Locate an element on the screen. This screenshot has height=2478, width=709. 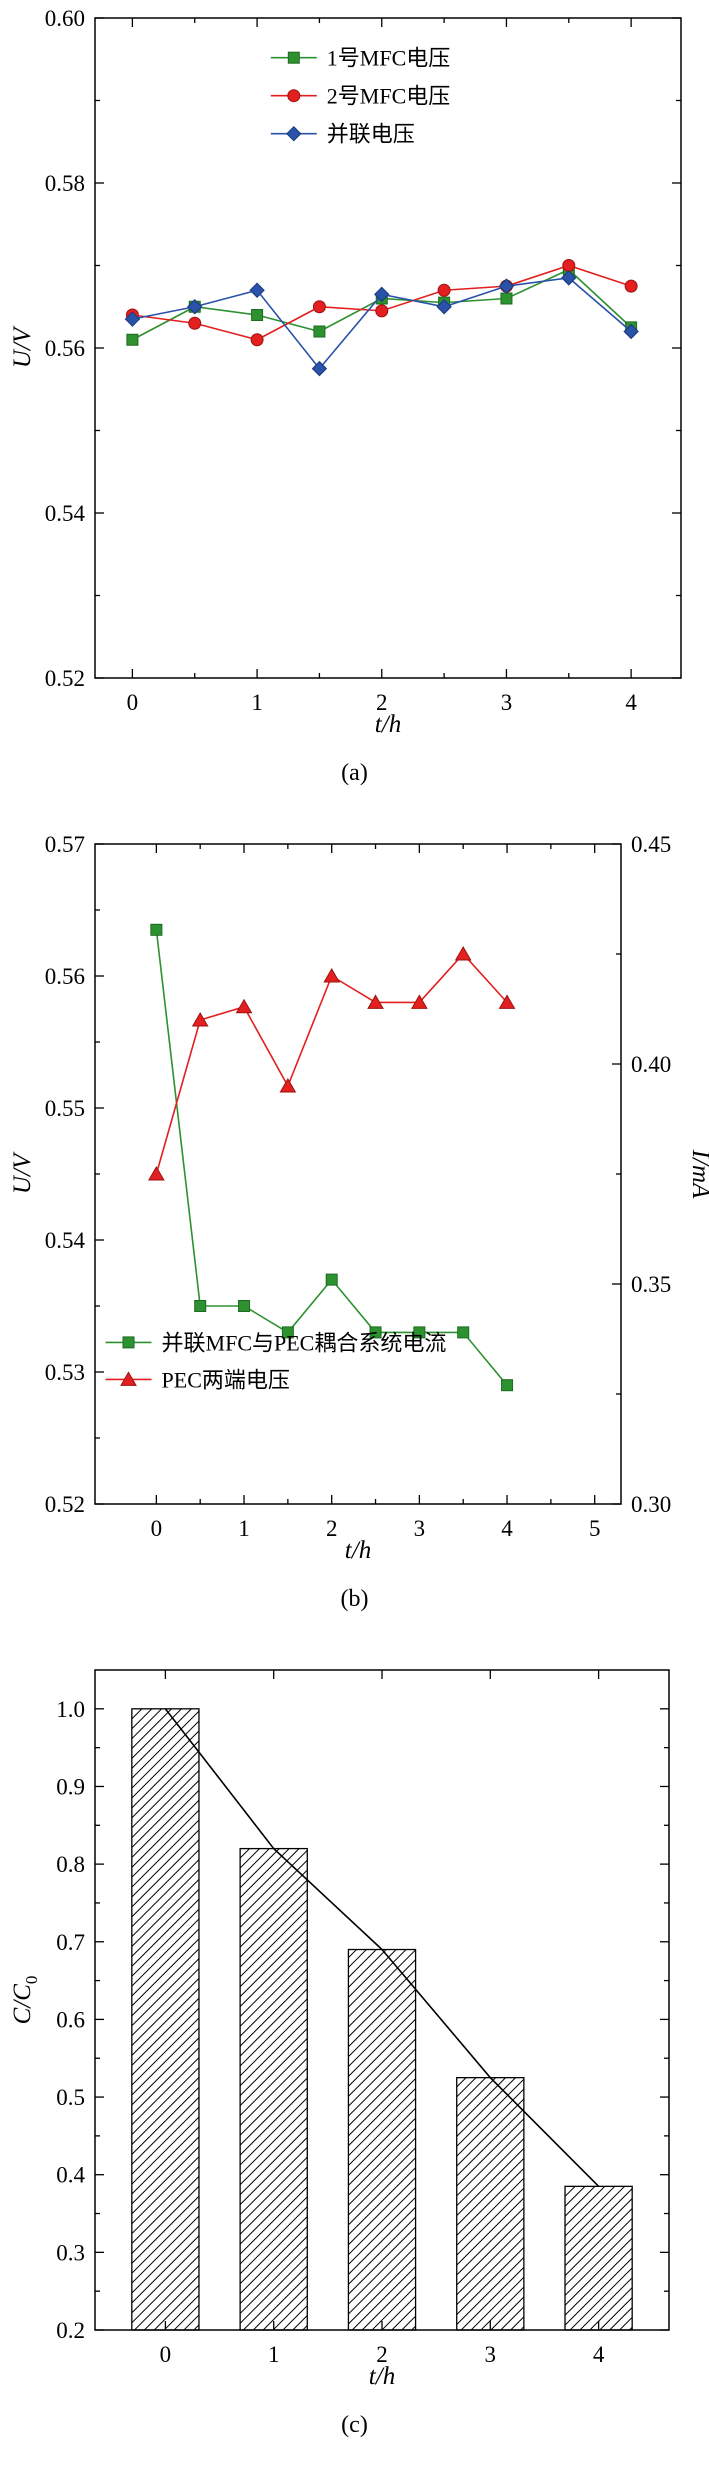
y-tick-label: 0.8 is located at coordinates (70, 1864).